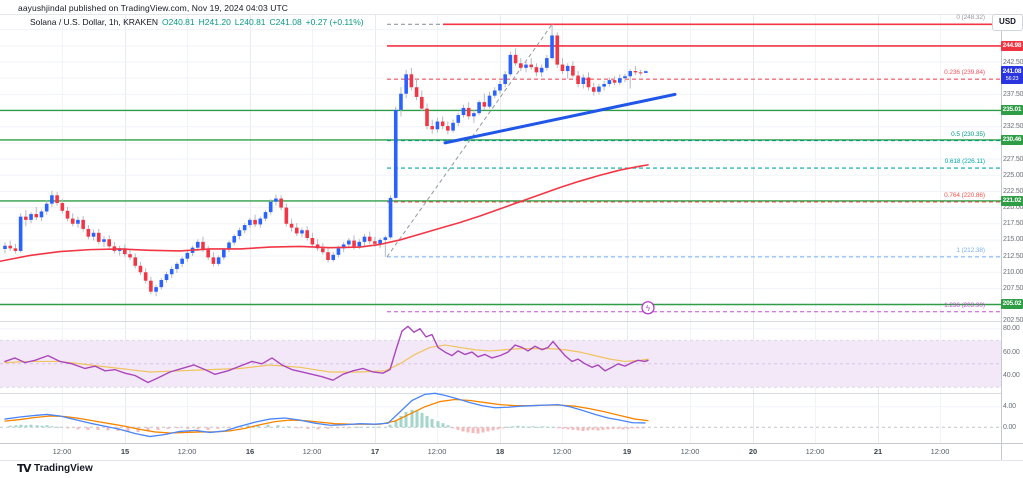 The height and width of the screenshot is (478, 1023). What do you see at coordinates (1013, 159) in the screenshot?
I see `price-tick: 227.50` at bounding box center [1013, 159].